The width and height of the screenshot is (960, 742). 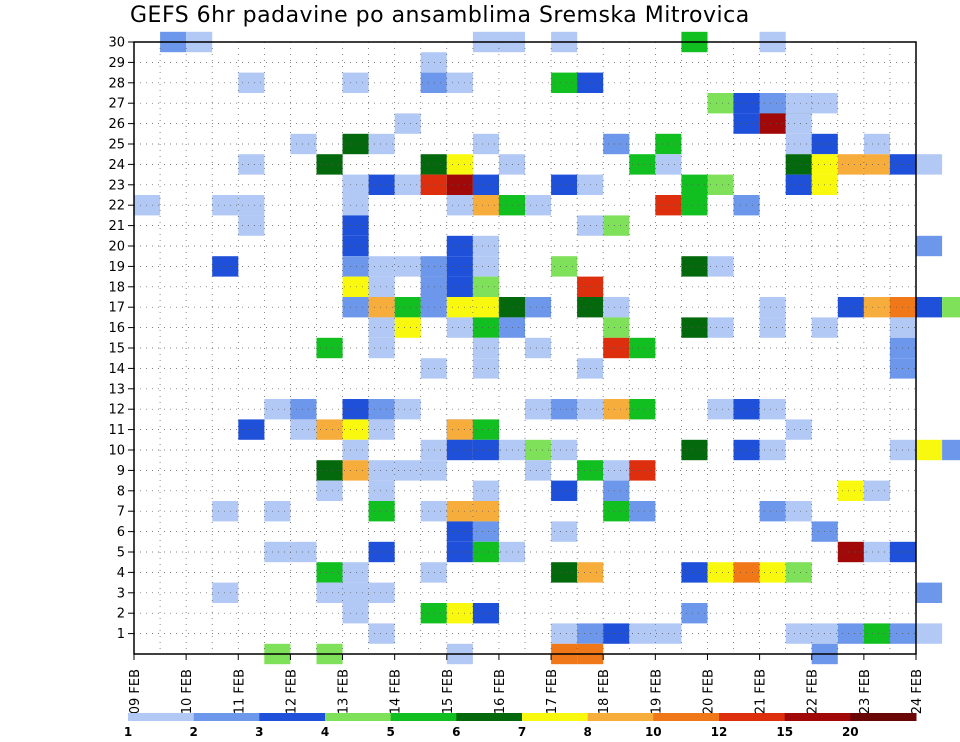 What do you see at coordinates (239, 691) in the screenshot?
I see `x-tick-label: 11 FEB` at bounding box center [239, 691].